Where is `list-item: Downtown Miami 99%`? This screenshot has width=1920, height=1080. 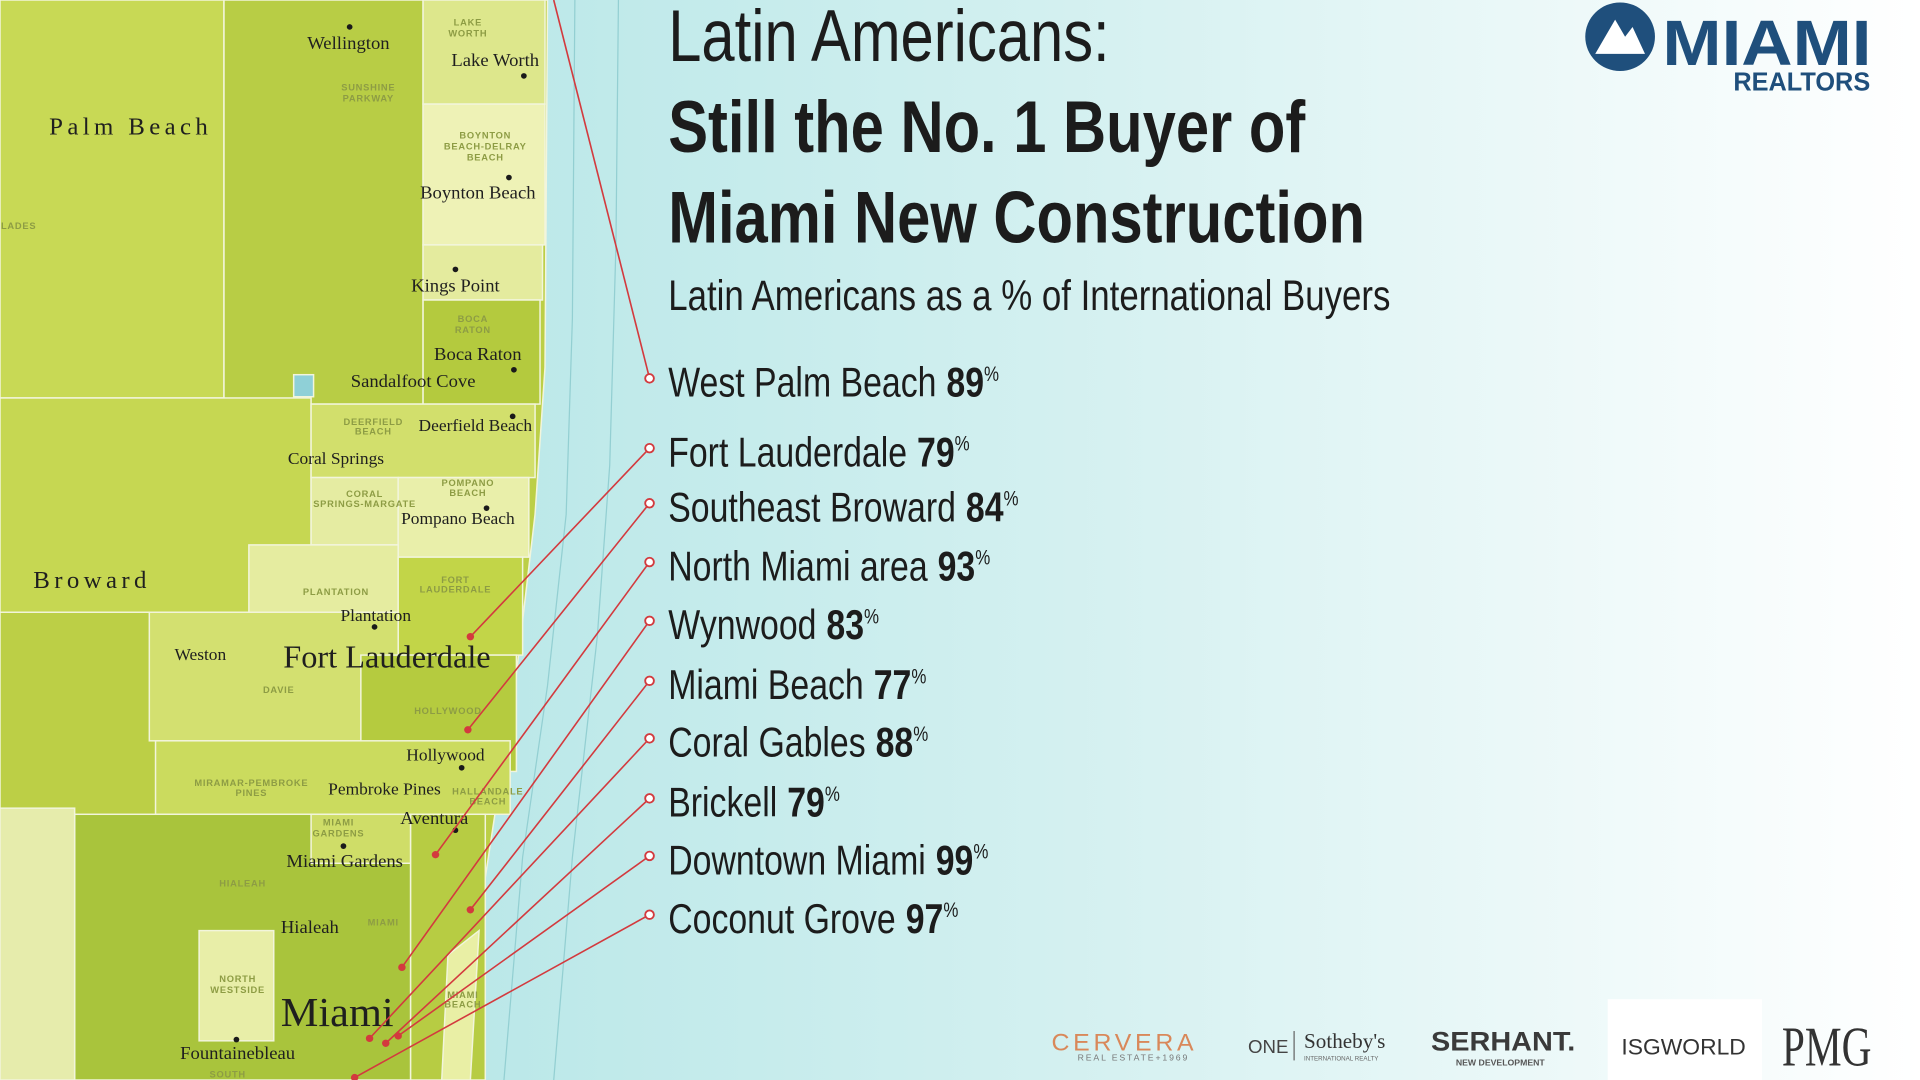
list-item: Downtown Miami 99% is located at coordinates (828, 861).